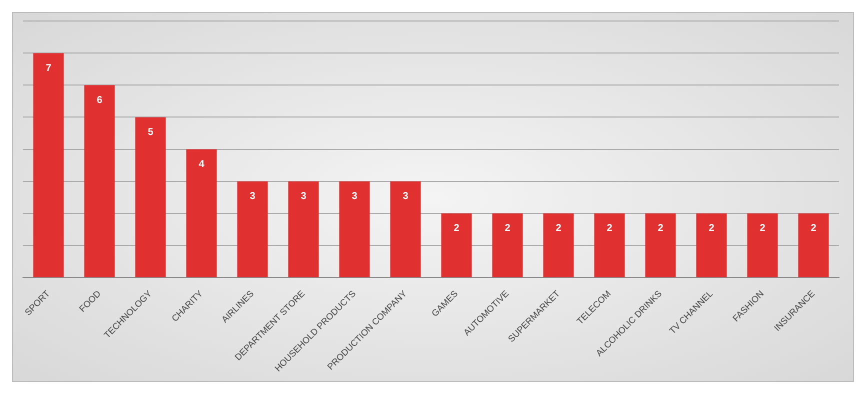 Image resolution: width=865 pixels, height=393 pixels. Describe the element at coordinates (99, 100) in the screenshot. I see `data-label: 6` at that location.